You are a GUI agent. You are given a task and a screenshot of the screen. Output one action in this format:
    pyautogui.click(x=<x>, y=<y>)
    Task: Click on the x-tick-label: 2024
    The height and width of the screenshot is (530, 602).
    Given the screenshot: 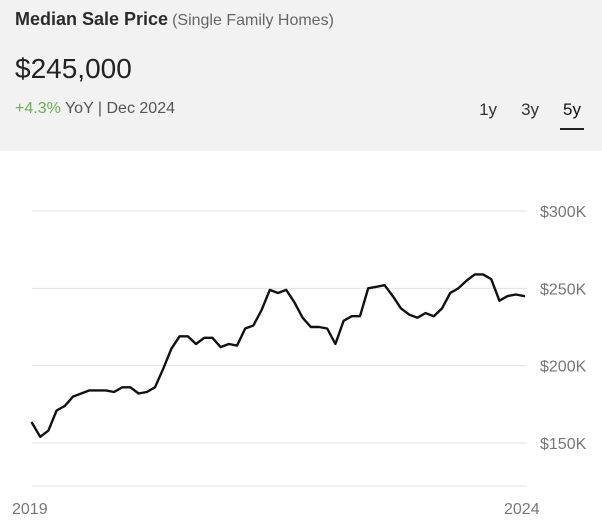 What is the action you would take?
    pyautogui.click(x=522, y=509)
    